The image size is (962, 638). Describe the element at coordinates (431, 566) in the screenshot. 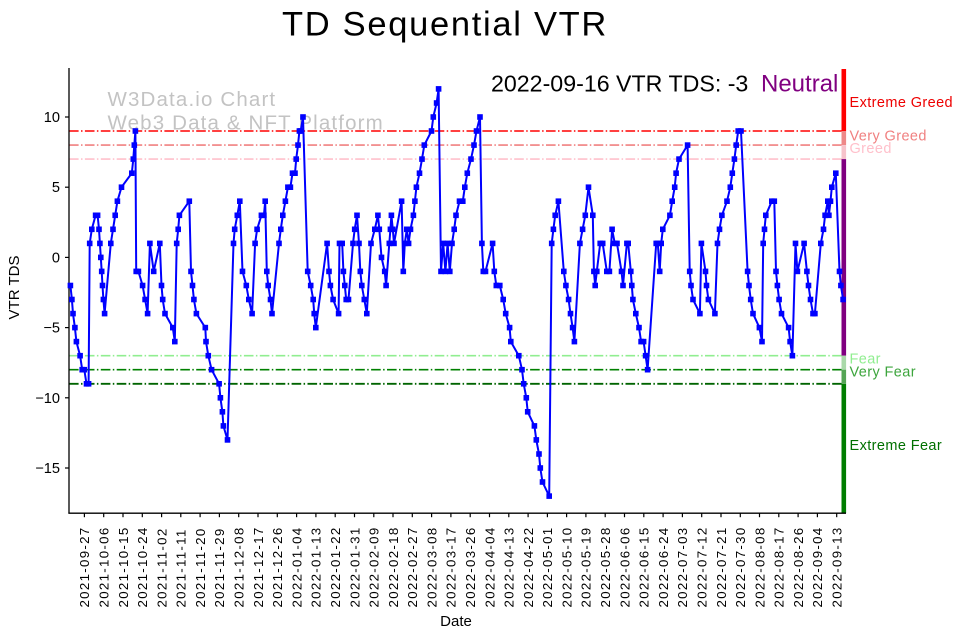

I see `svg-text: 2022-03-08` at that location.